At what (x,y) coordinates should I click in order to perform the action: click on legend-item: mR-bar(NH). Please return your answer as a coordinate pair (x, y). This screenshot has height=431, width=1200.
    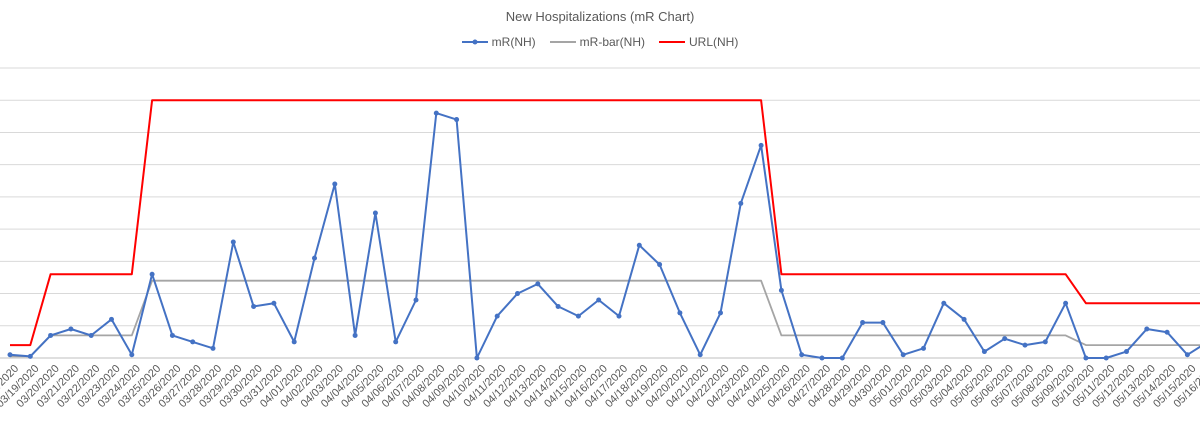
    Looking at the image, I should click on (597, 42).